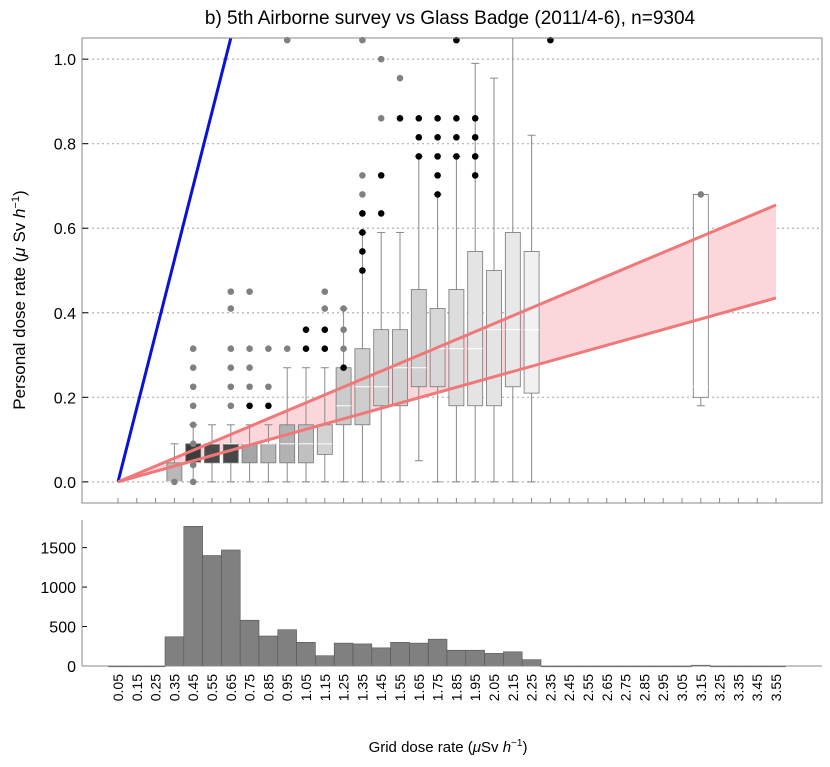 This screenshot has height=767, width=830. Describe the element at coordinates (58, 588) in the screenshot. I see `y-tick-label: 1000` at that location.